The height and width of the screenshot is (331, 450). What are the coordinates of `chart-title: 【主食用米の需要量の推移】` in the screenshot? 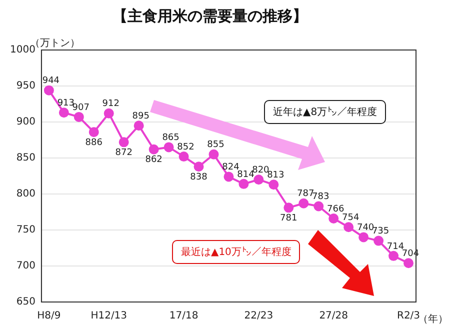 It's located at (210, 15).